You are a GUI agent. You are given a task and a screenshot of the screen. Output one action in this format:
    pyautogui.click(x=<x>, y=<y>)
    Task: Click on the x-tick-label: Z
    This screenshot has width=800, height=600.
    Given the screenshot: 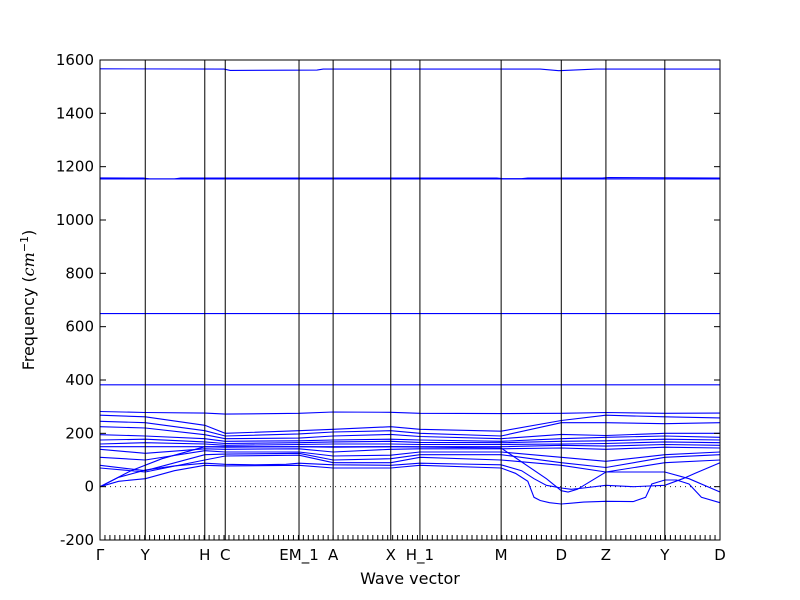 What is the action you would take?
    pyautogui.click(x=606, y=555)
    